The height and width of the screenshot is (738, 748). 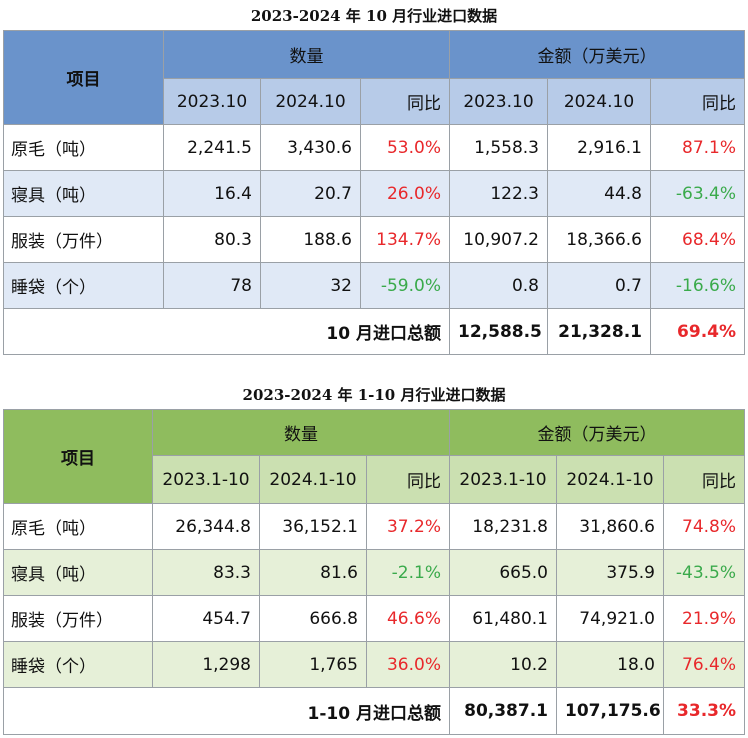 I want to click on table-row: 睡袋（个） 1,298 1,765 36.0% 10.2 18.0 76.4%, so click(x=374, y=664).